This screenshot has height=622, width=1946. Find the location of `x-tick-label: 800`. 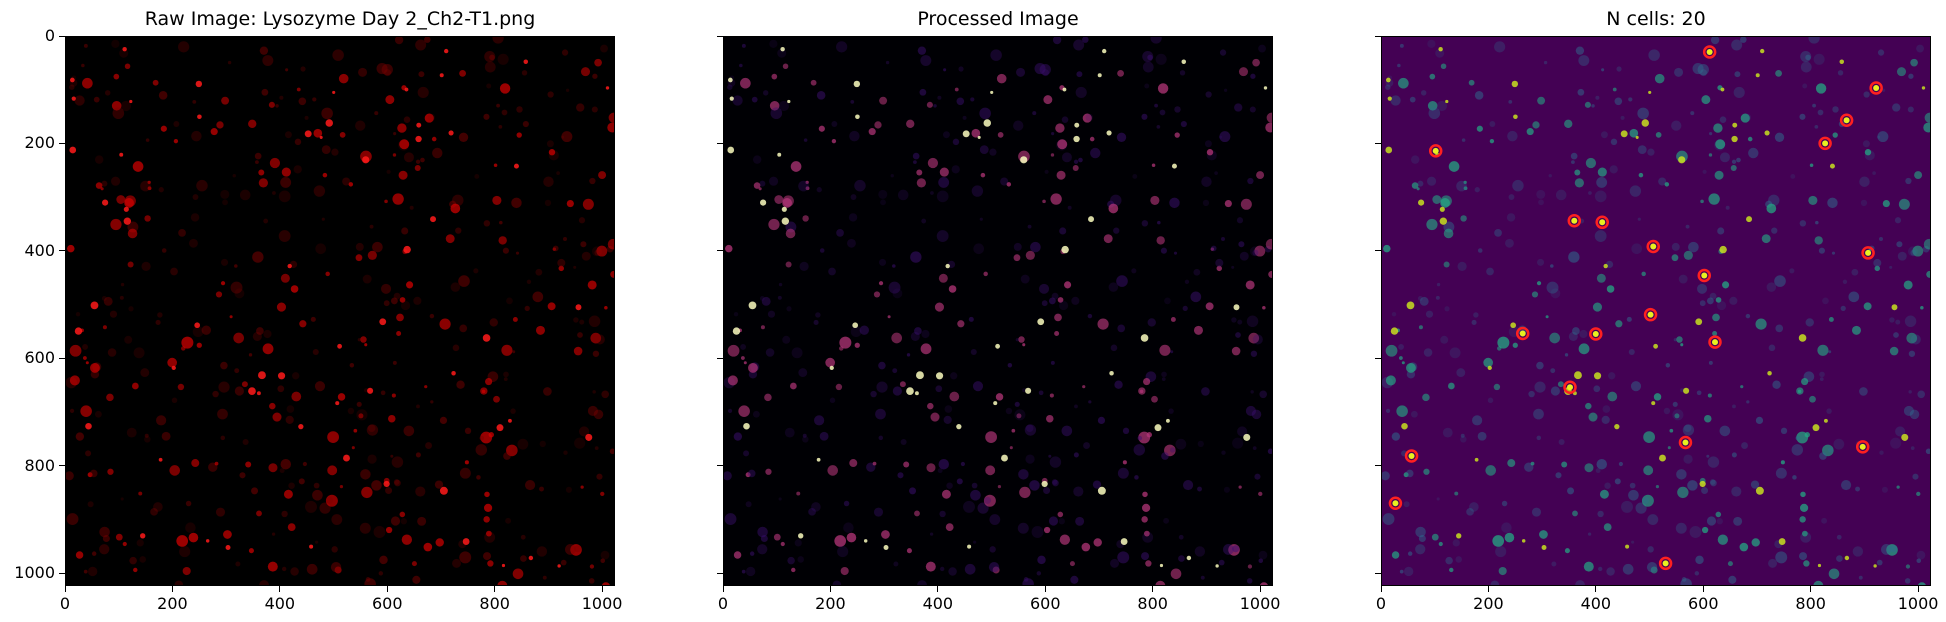

x-tick-label: 800 is located at coordinates (1152, 603).